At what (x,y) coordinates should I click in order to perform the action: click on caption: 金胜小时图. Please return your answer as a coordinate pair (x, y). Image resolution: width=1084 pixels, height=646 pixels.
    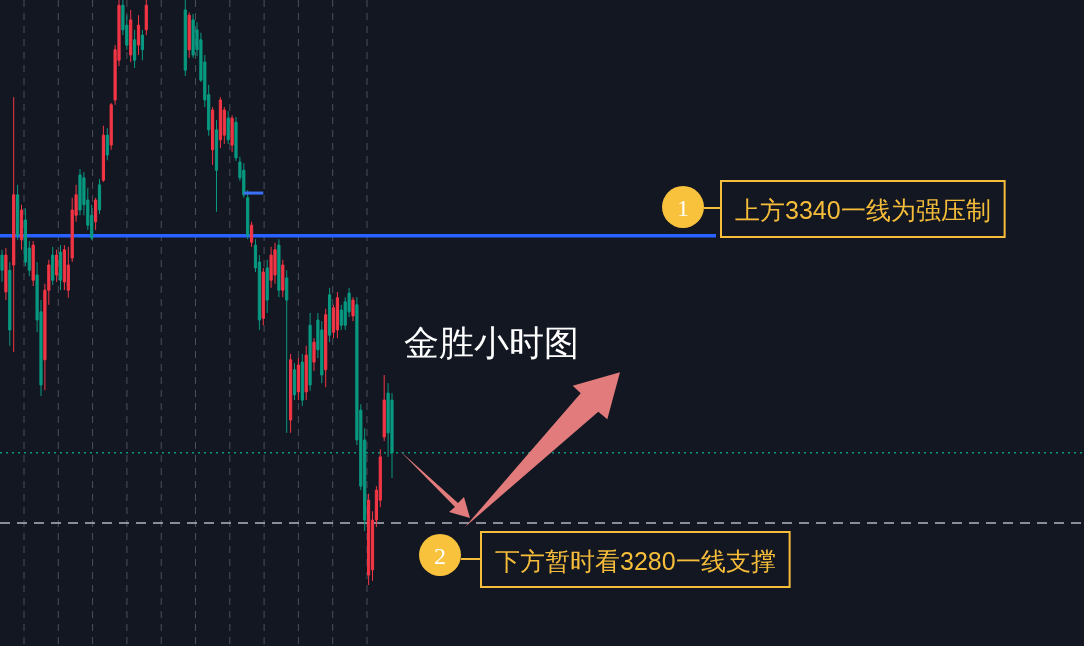
    Looking at the image, I should click on (491, 342).